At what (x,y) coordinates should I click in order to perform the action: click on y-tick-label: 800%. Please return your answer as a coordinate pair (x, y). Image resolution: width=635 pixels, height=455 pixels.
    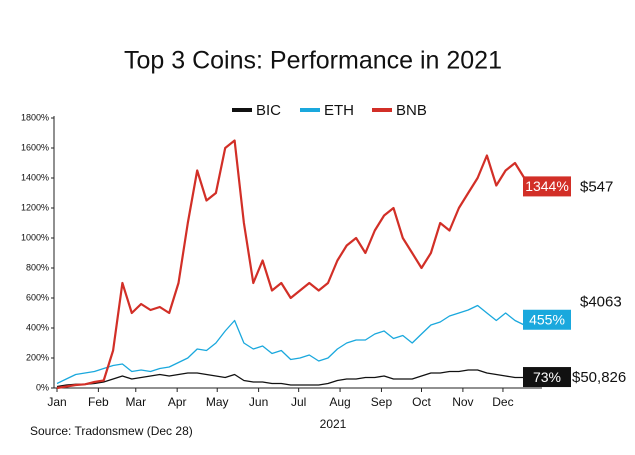
    Looking at the image, I should click on (37, 267).